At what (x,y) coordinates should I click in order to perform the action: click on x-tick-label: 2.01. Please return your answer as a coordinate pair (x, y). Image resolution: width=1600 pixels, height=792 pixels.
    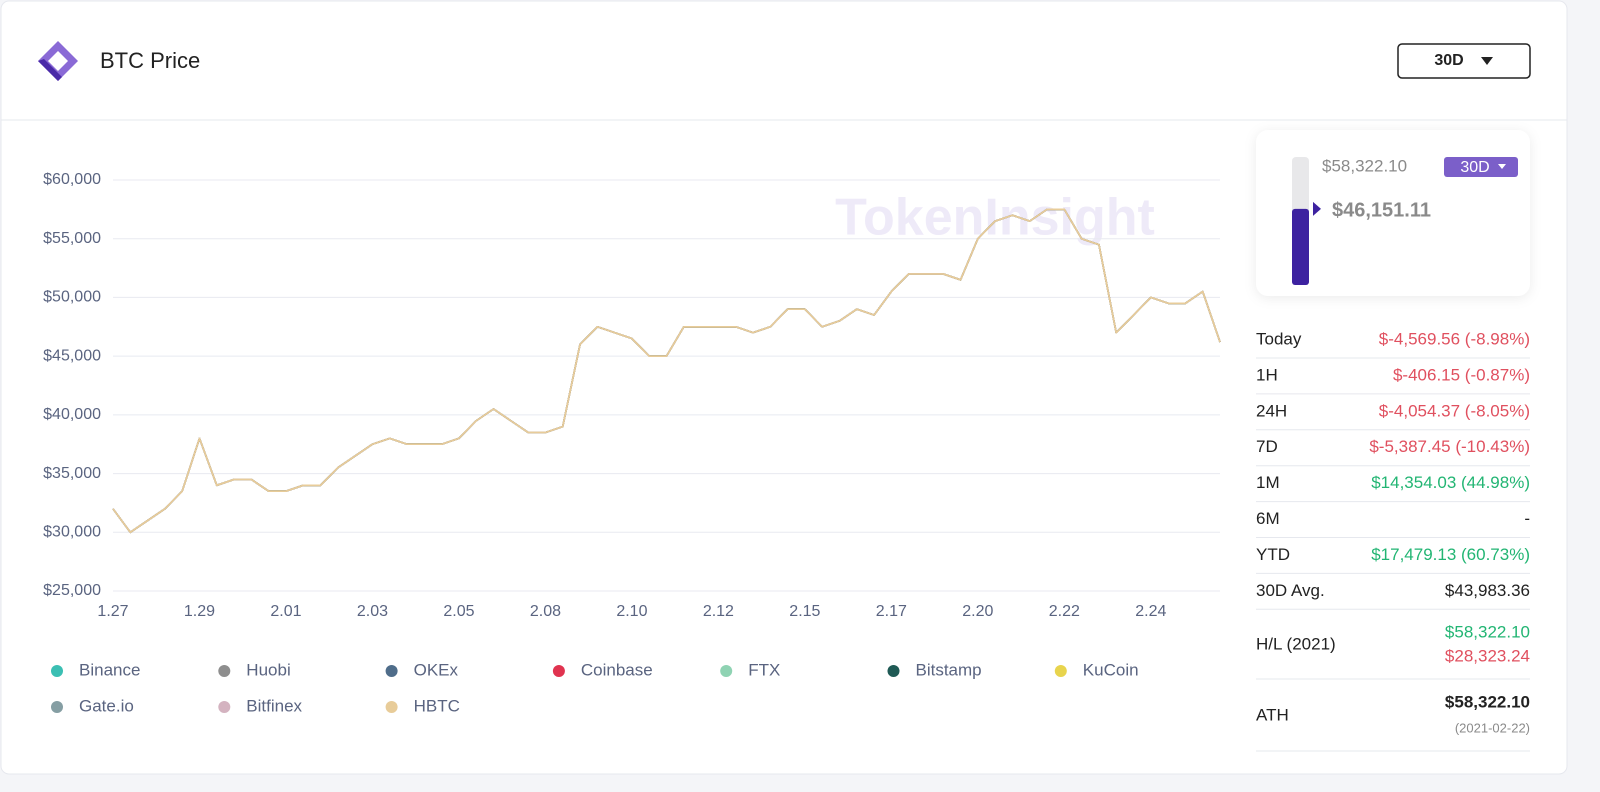
    Looking at the image, I should click on (285, 611).